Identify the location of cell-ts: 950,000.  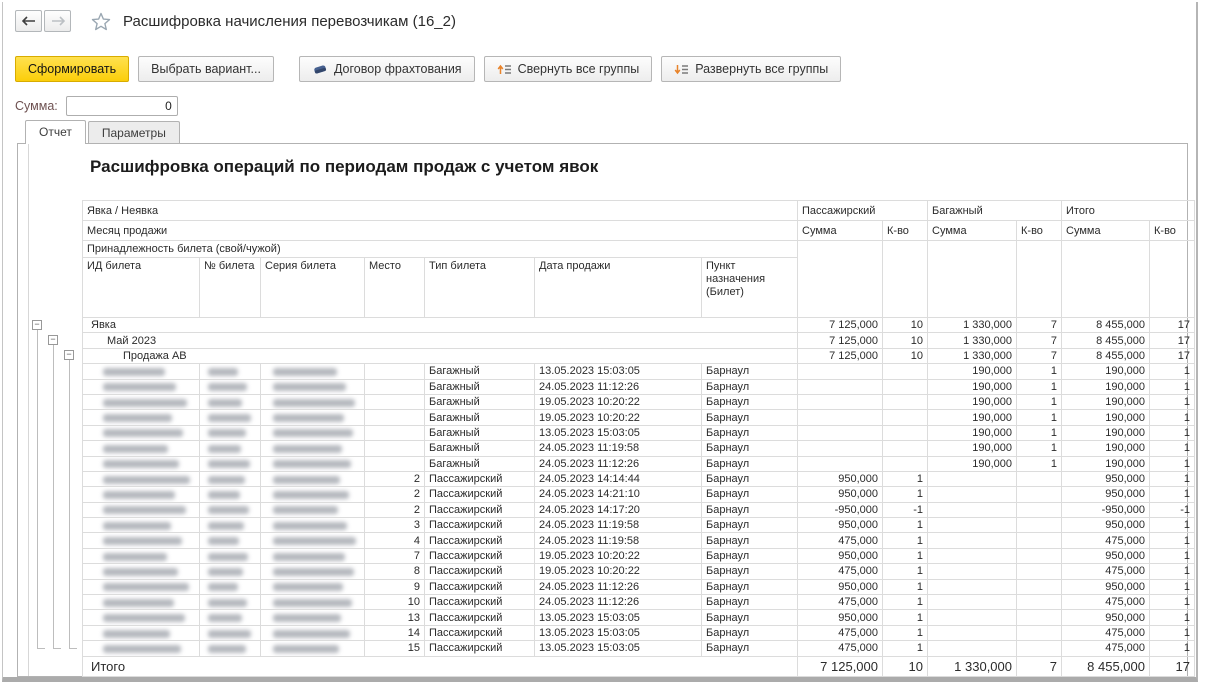
(1105, 479).